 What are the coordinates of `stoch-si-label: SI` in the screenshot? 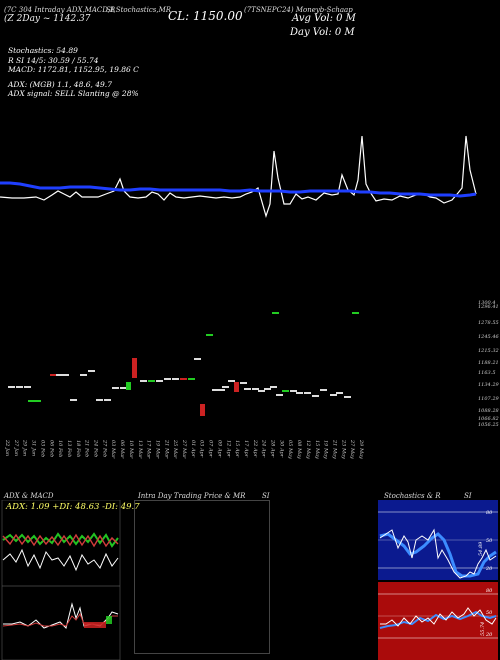 It's located at (468, 496).